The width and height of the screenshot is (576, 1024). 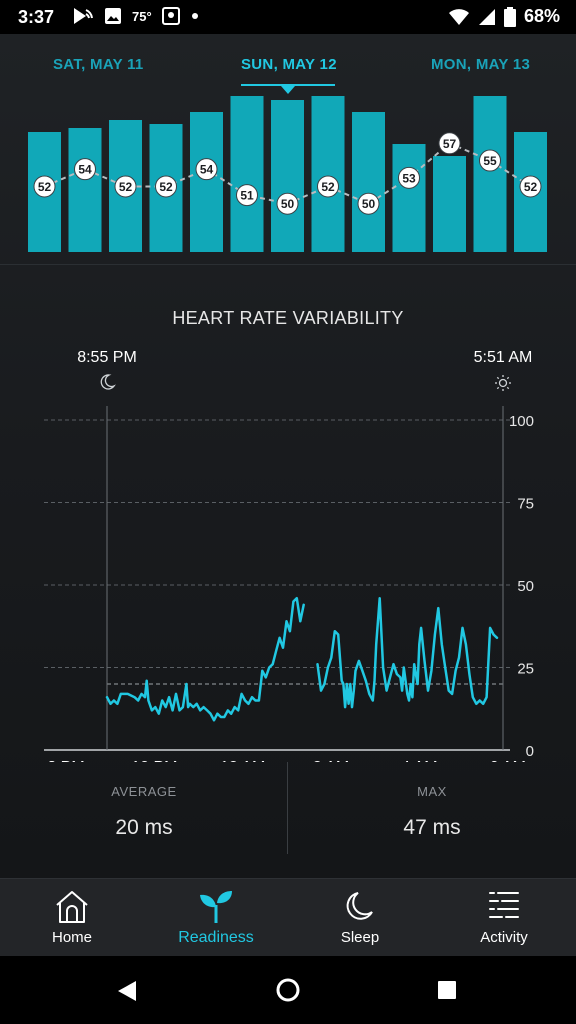 I want to click on date-tab-previous: SAT, MAY 11, so click(x=98, y=64).